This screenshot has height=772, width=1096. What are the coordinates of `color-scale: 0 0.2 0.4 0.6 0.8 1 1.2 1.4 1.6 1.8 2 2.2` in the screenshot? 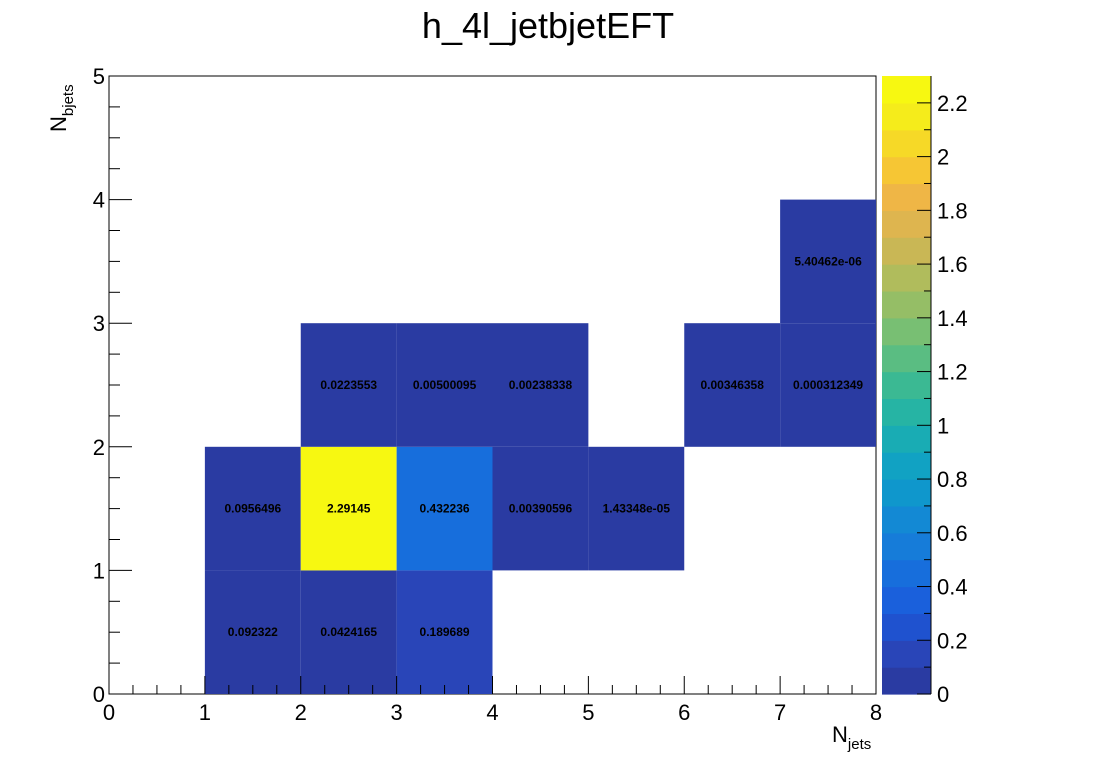 It's located at (925, 391).